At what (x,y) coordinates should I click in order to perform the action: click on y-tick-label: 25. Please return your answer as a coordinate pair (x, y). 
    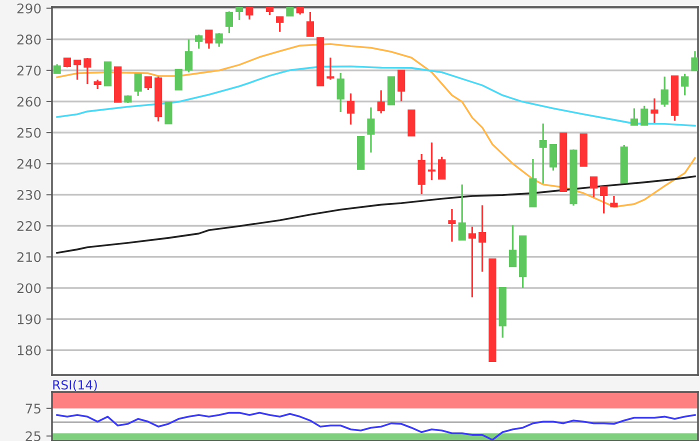
    Looking at the image, I should click on (33, 436).